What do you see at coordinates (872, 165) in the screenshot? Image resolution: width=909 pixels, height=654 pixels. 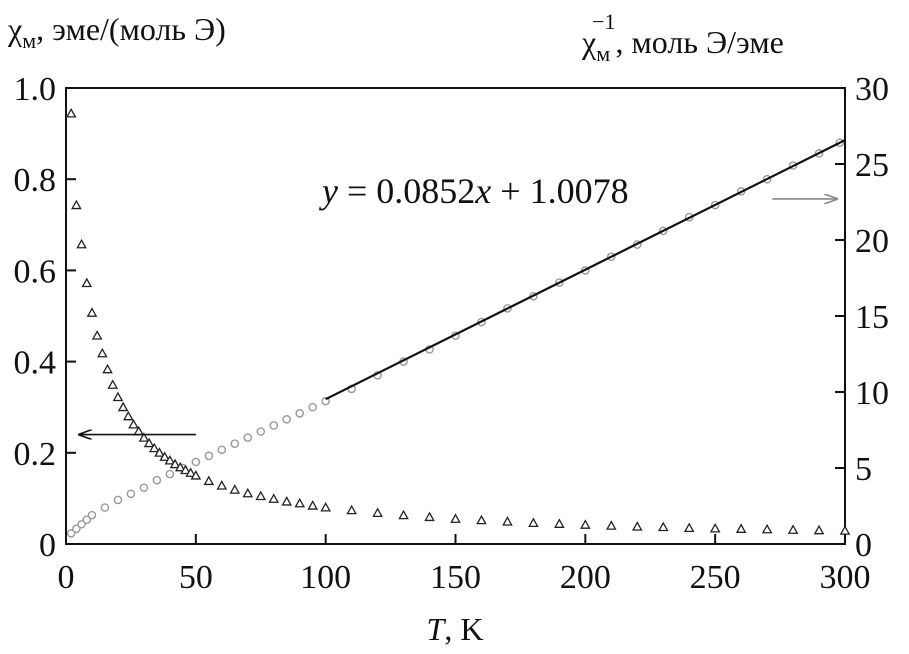 I see `y-right-tick-label: 25` at bounding box center [872, 165].